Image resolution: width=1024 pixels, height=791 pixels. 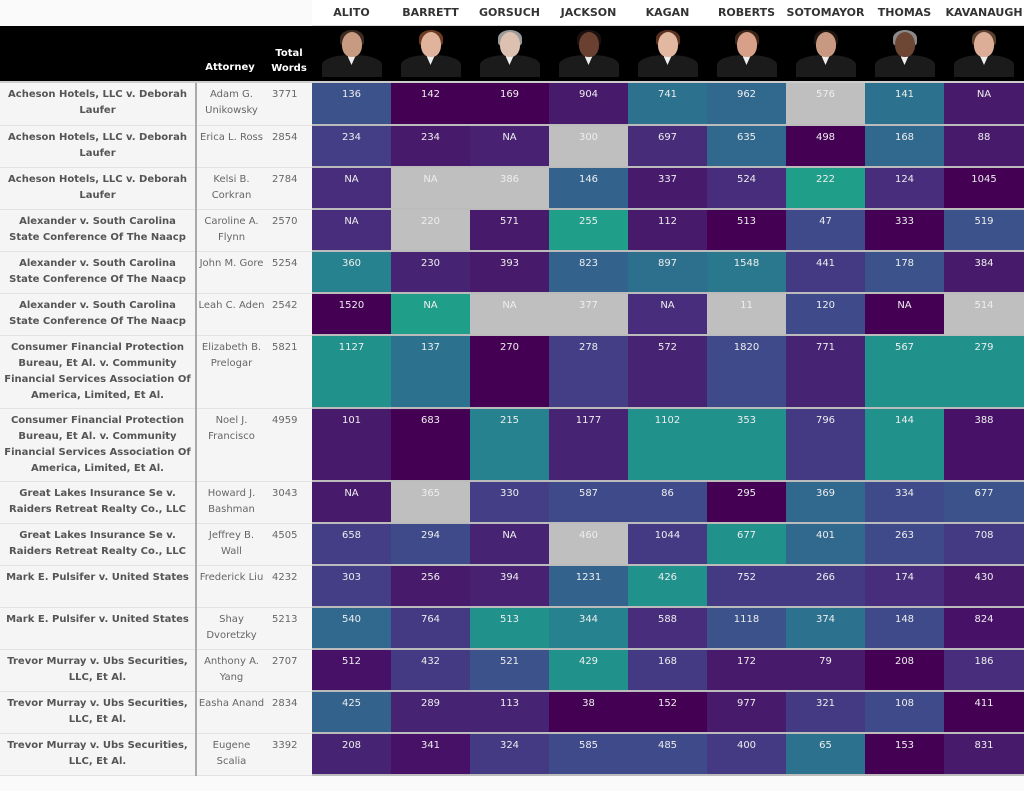 I want to click on column-header-roberts: ROBERTS, so click(x=746, y=13).